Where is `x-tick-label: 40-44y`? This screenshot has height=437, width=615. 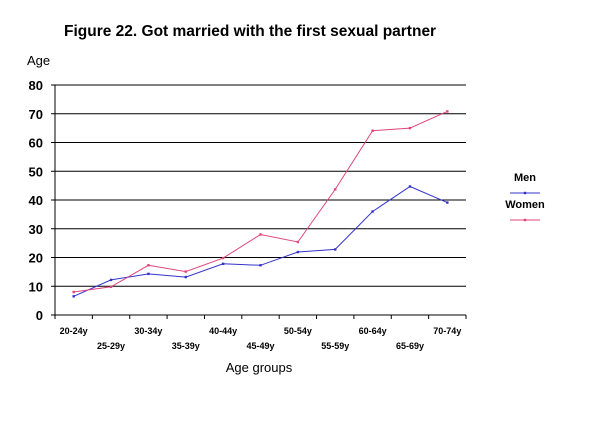 x-tick-label: 40-44y is located at coordinates (223, 331).